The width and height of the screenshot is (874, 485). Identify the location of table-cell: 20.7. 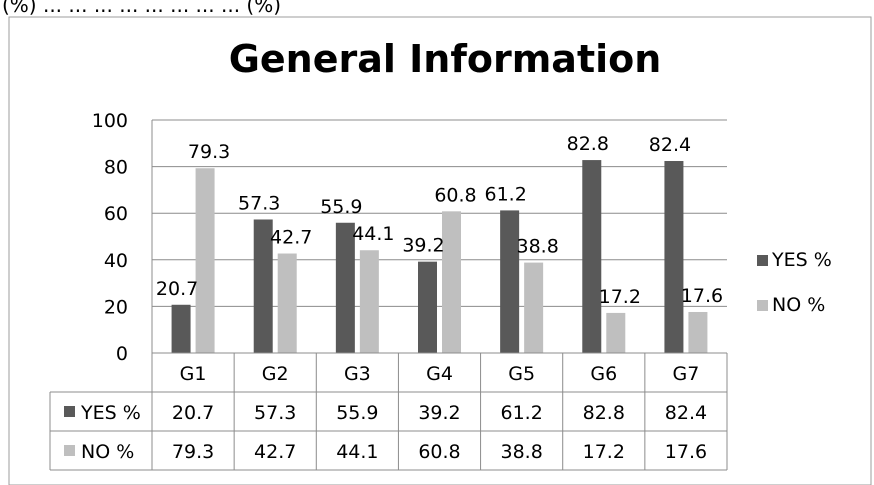
(193, 413).